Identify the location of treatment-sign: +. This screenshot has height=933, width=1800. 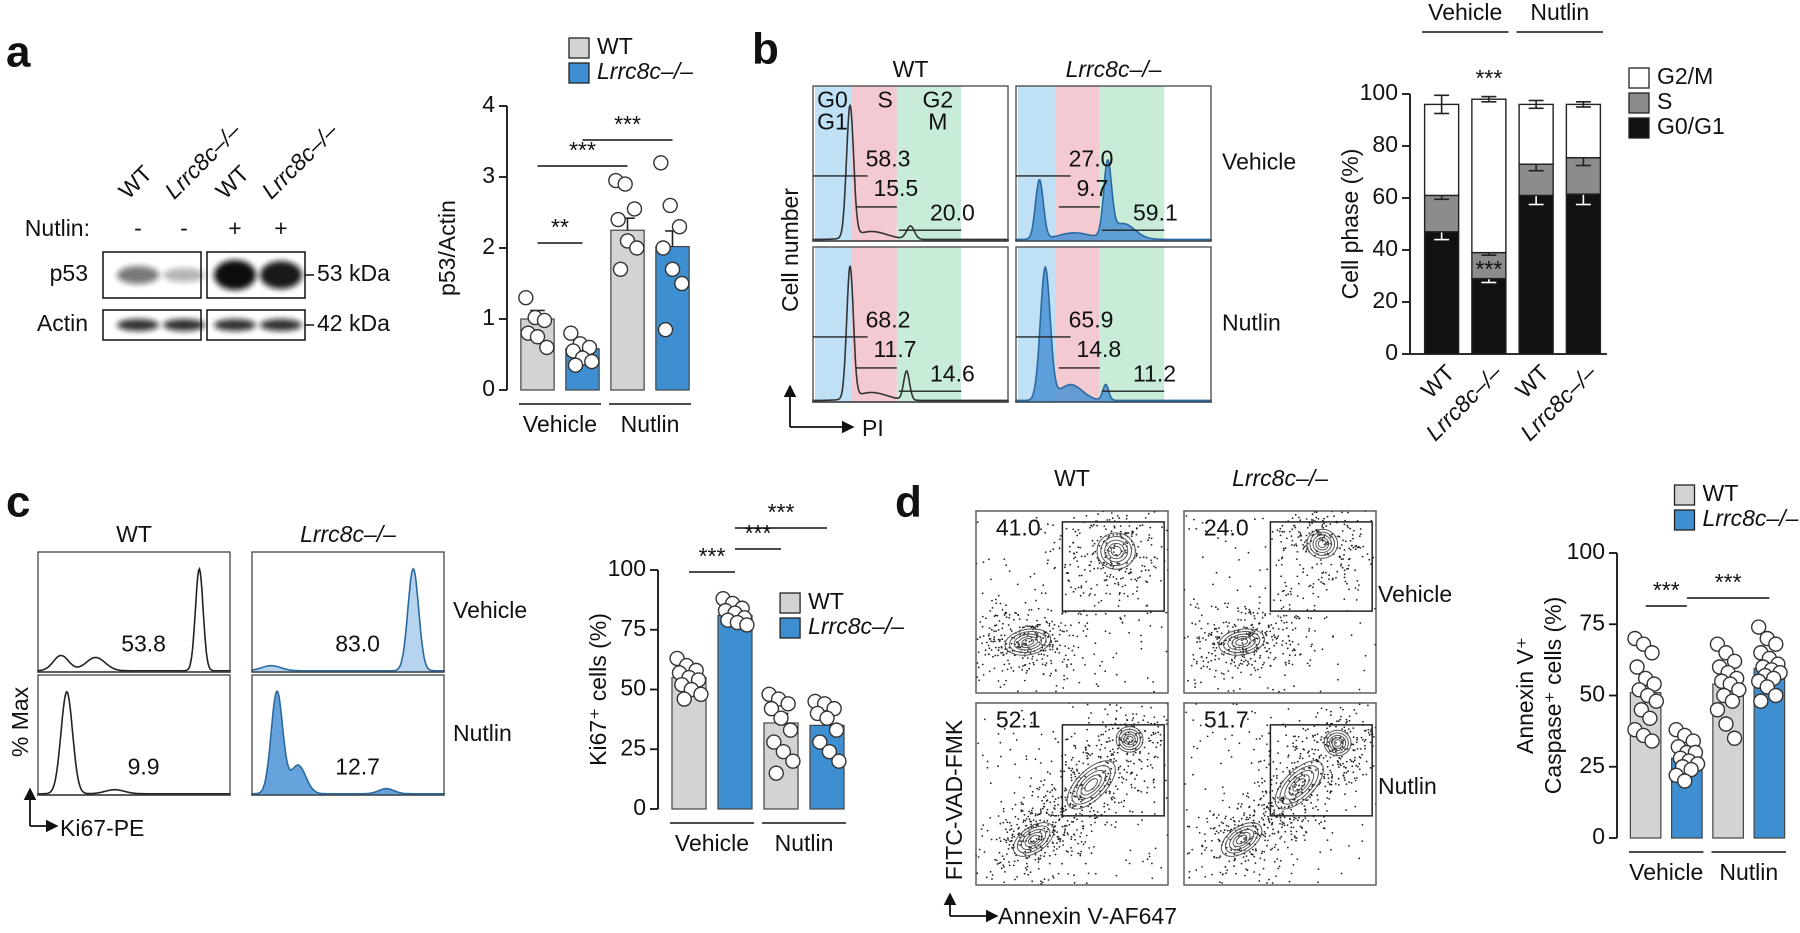
(234, 228).